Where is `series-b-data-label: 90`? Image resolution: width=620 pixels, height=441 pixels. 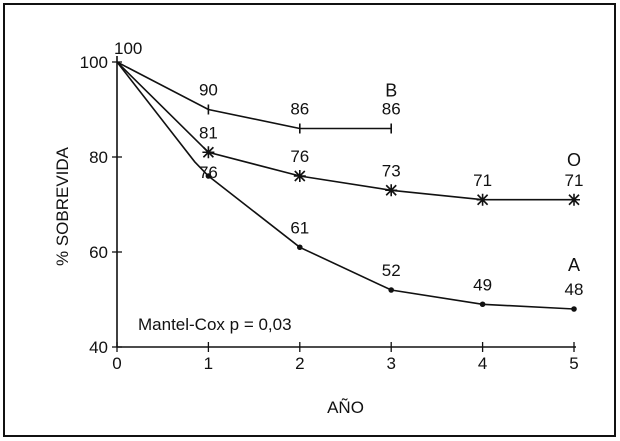 series-b-data-label: 90 is located at coordinates (208, 90).